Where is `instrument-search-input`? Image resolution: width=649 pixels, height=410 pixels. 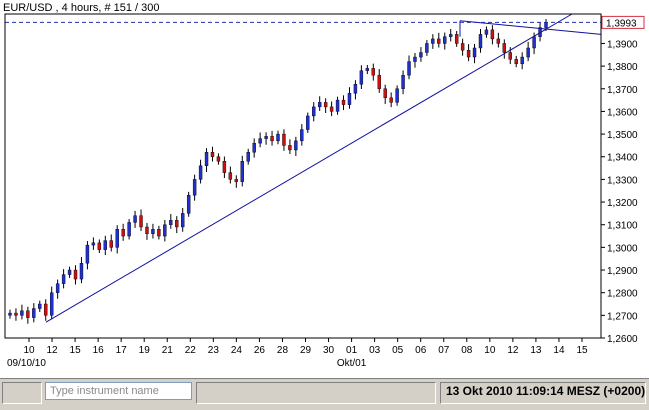 instrument-search-input is located at coordinates (120, 391).